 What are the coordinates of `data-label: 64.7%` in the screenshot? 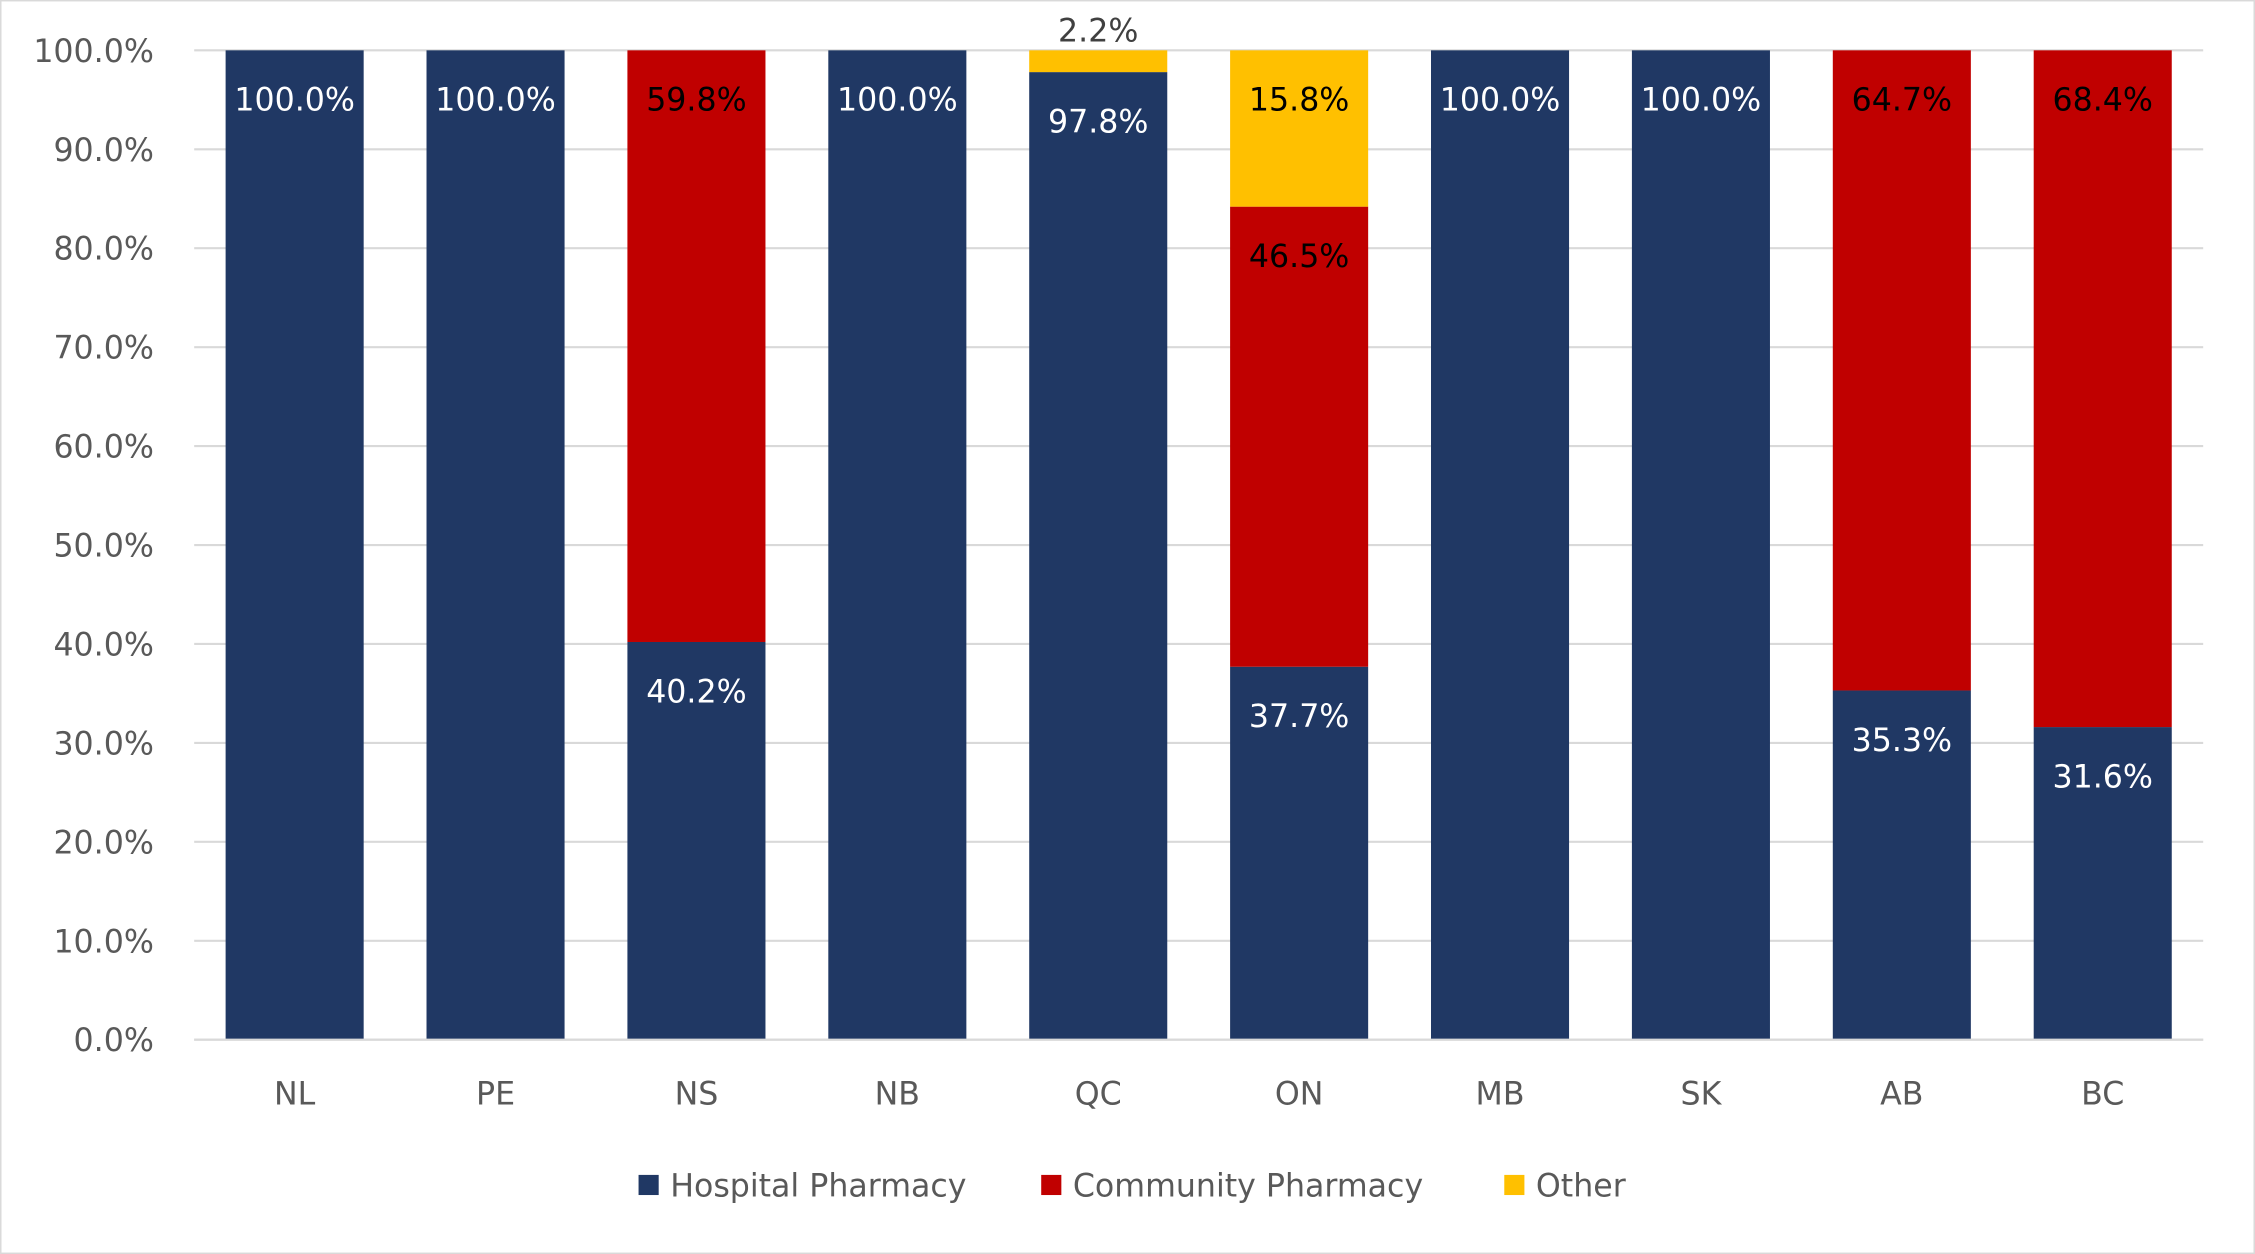 It's located at (1902, 101).